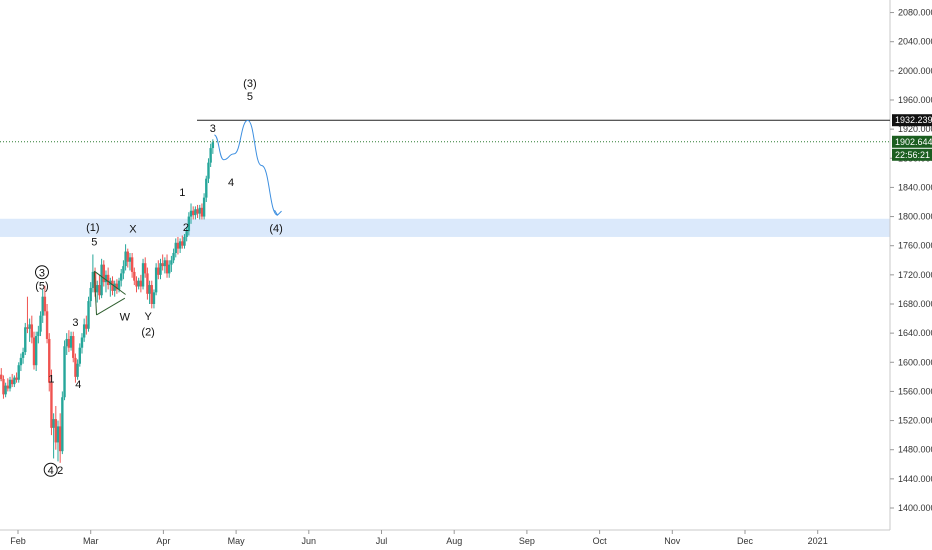 Image resolution: width=932 pixels, height=550 pixels. I want to click on wave-label-text: Y, so click(148, 317).